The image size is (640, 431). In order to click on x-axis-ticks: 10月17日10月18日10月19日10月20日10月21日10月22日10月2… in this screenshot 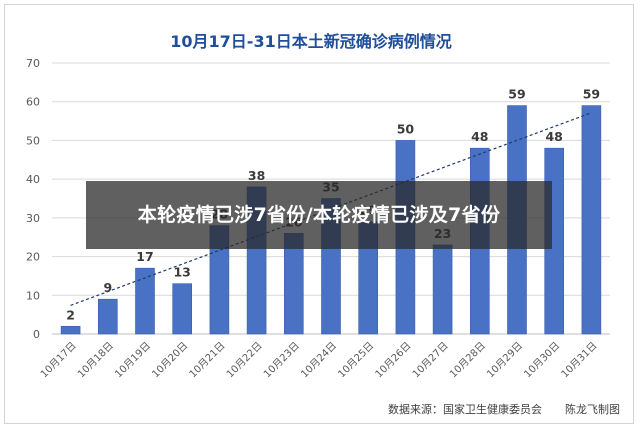, I will do `click(318, 360)`.